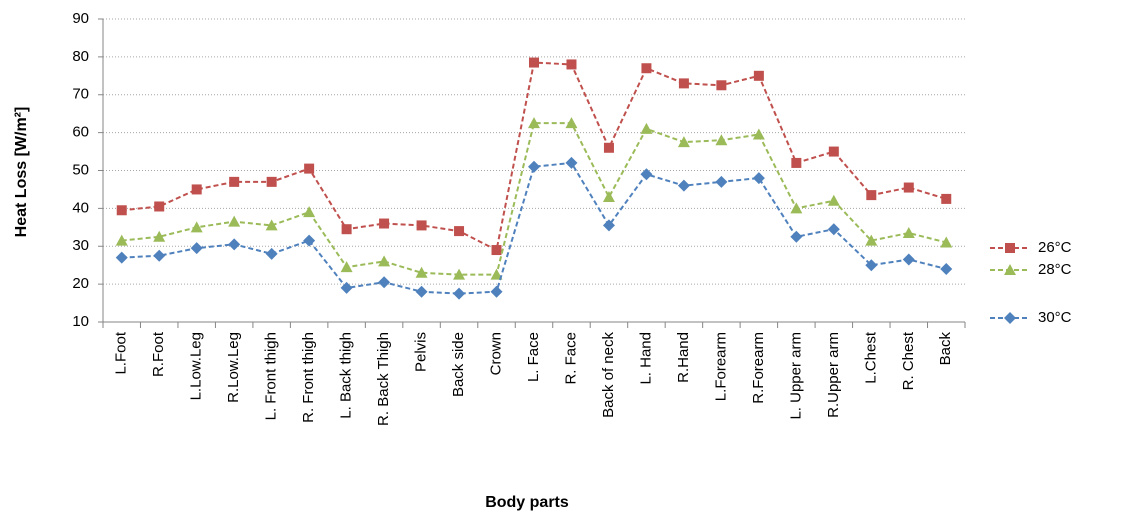 Image resolution: width=1121 pixels, height=519 pixels. What do you see at coordinates (346, 375) in the screenshot?
I see `x-tick-label: L. Back thigh` at bounding box center [346, 375].